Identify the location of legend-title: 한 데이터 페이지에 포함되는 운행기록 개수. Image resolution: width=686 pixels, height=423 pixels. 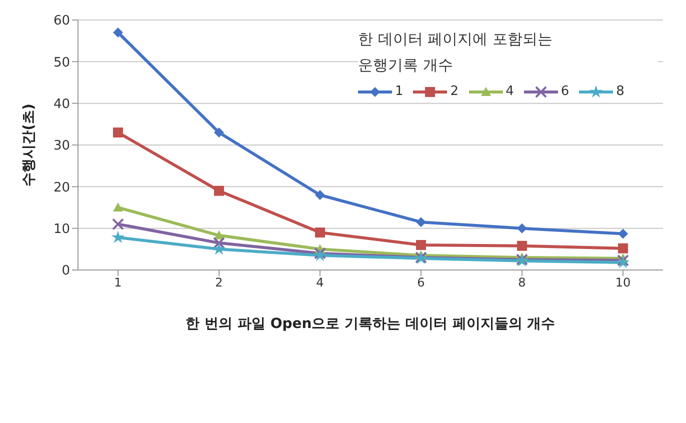
(456, 52).